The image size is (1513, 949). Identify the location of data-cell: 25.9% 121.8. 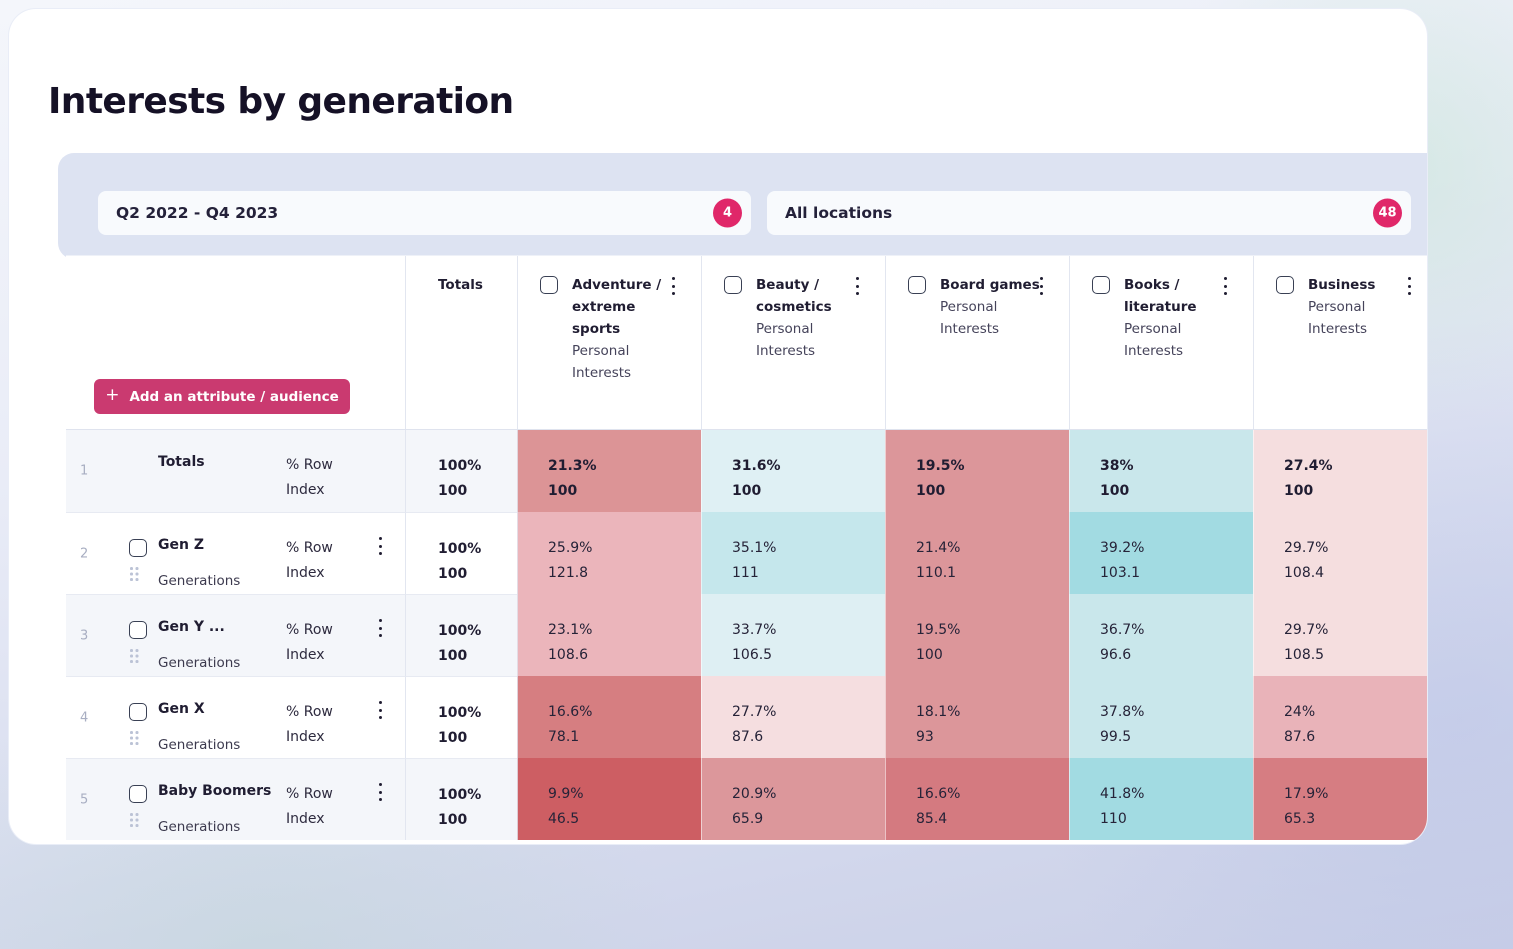
(609, 553).